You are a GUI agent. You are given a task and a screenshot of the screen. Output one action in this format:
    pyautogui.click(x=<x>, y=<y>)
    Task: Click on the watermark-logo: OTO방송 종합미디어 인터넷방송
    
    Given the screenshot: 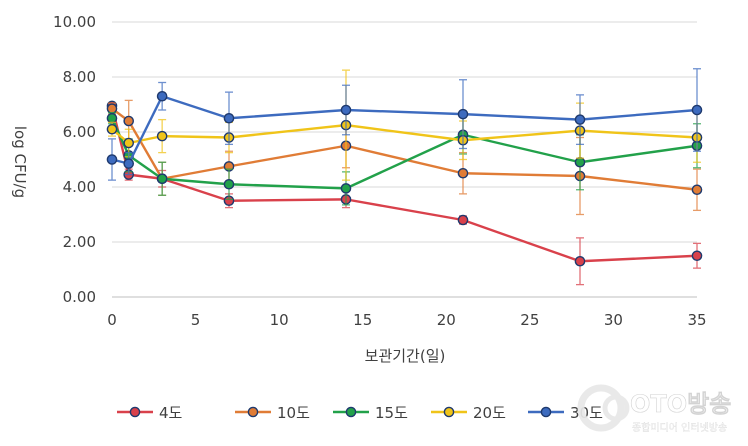 What is the action you would take?
    pyautogui.click(x=654, y=409)
    